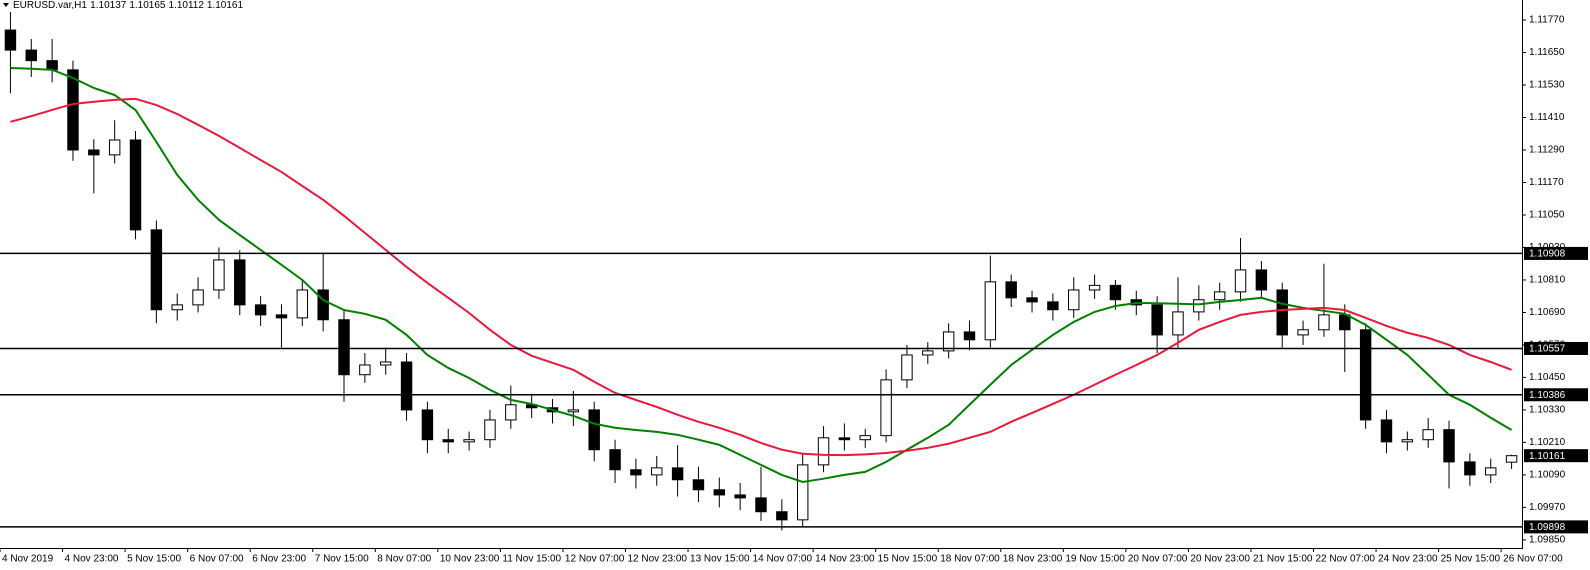 The height and width of the screenshot is (570, 1590). I want to click on x-tick-label: 8 Nov 07:00, so click(404, 559).